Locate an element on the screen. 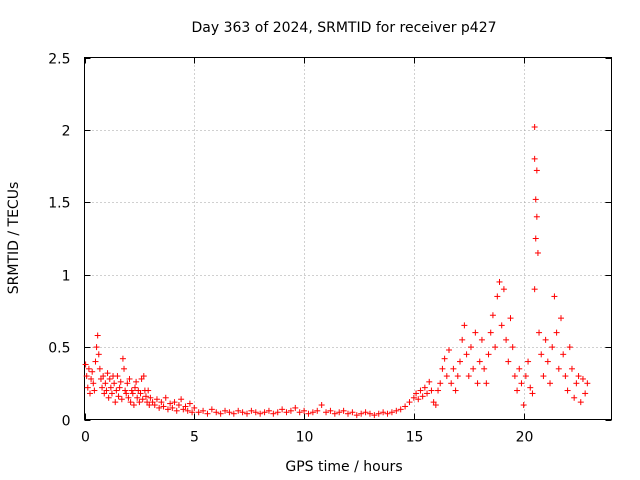  y-tick-label: 2.5 is located at coordinates (59, 60).